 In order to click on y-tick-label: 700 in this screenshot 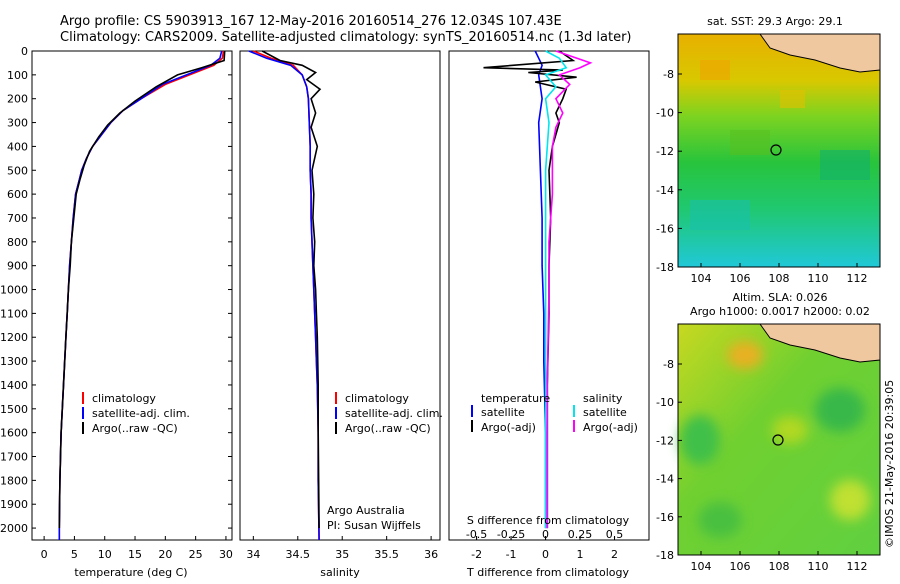, I will do `click(17, 218)`.